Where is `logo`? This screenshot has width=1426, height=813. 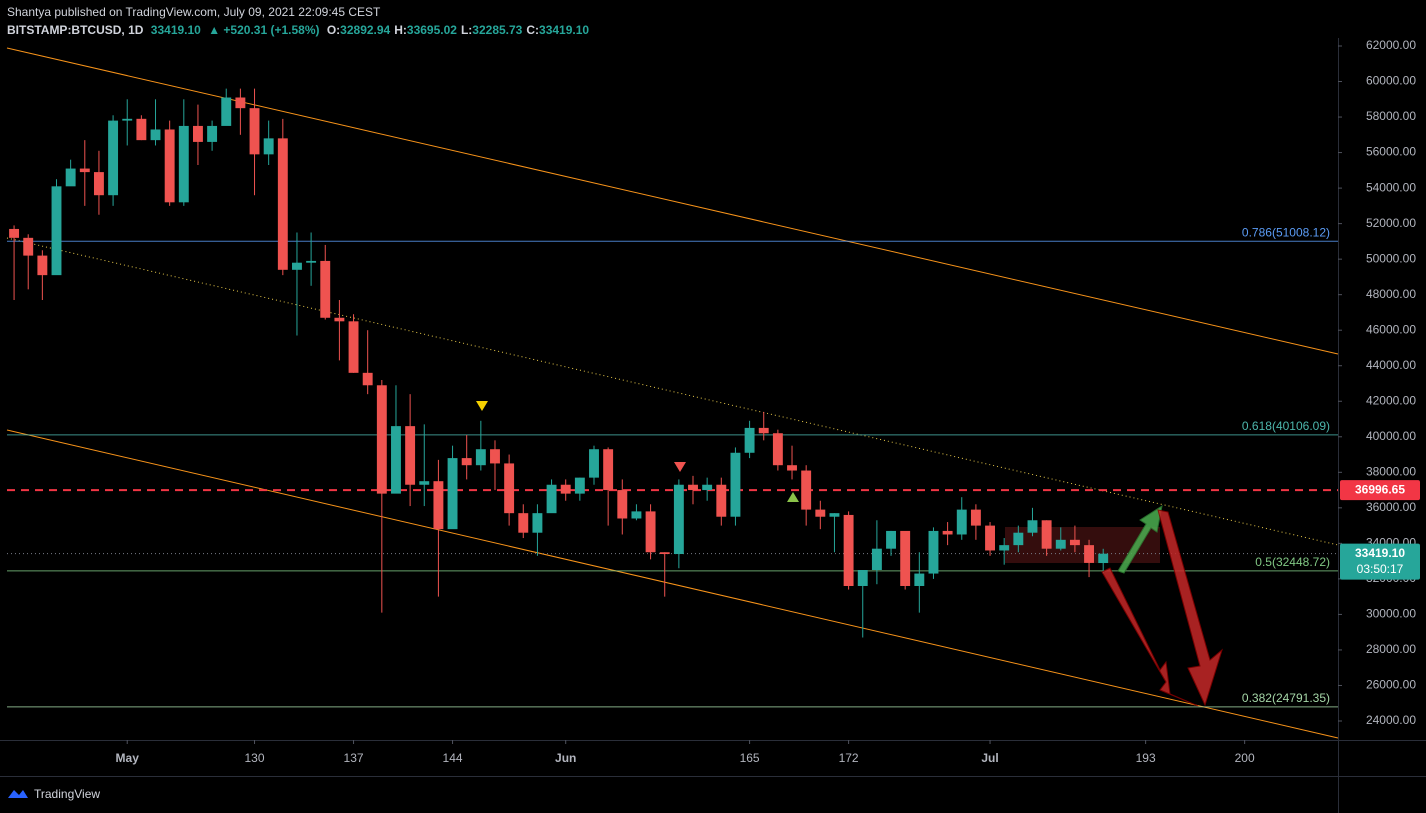
logo is located at coordinates (18, 794).